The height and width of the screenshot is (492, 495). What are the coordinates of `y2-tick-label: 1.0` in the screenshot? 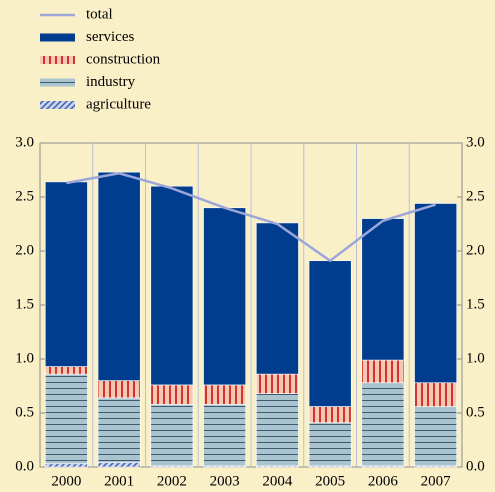 It's located at (475, 358).